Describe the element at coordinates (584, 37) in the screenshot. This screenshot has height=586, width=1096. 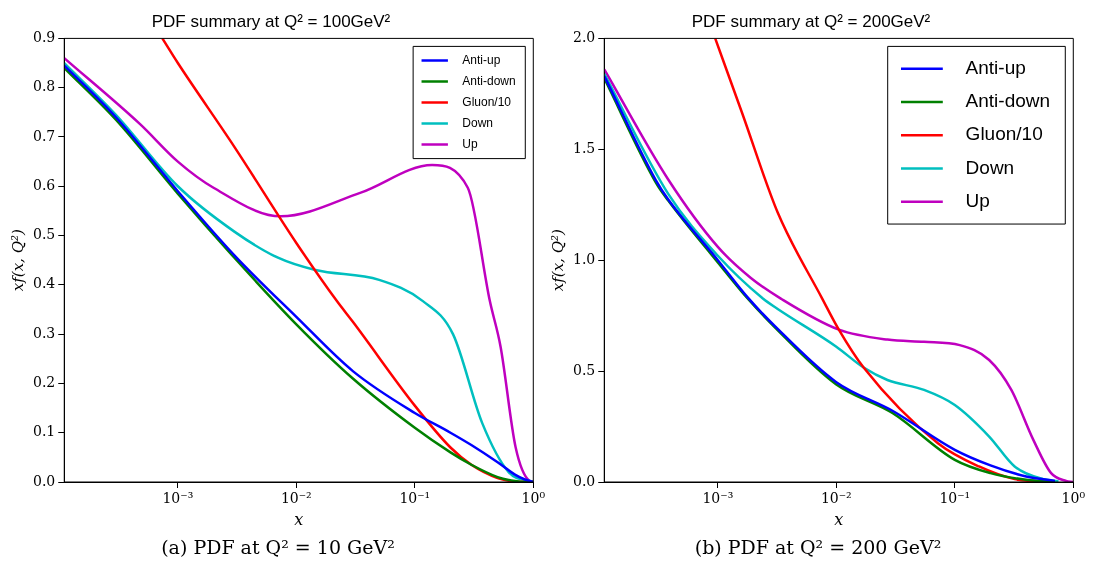
I see `y-tick-label: 2.0` at that location.